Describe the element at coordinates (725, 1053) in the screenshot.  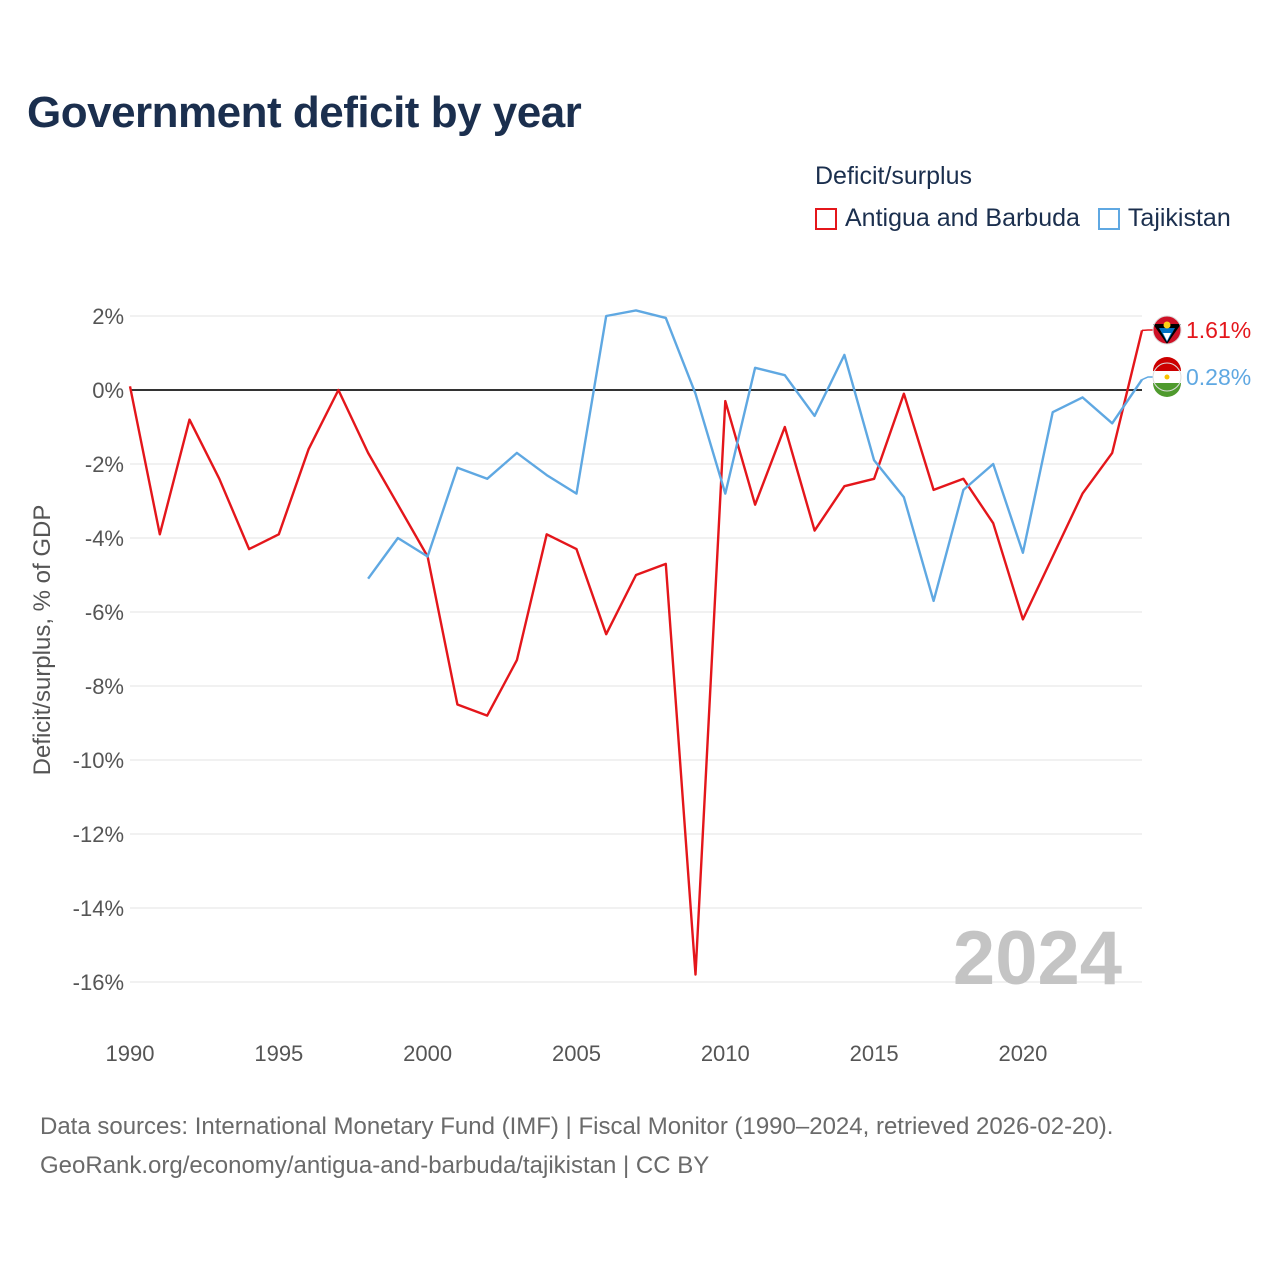
I see `x-tick-label: 2010` at that location.